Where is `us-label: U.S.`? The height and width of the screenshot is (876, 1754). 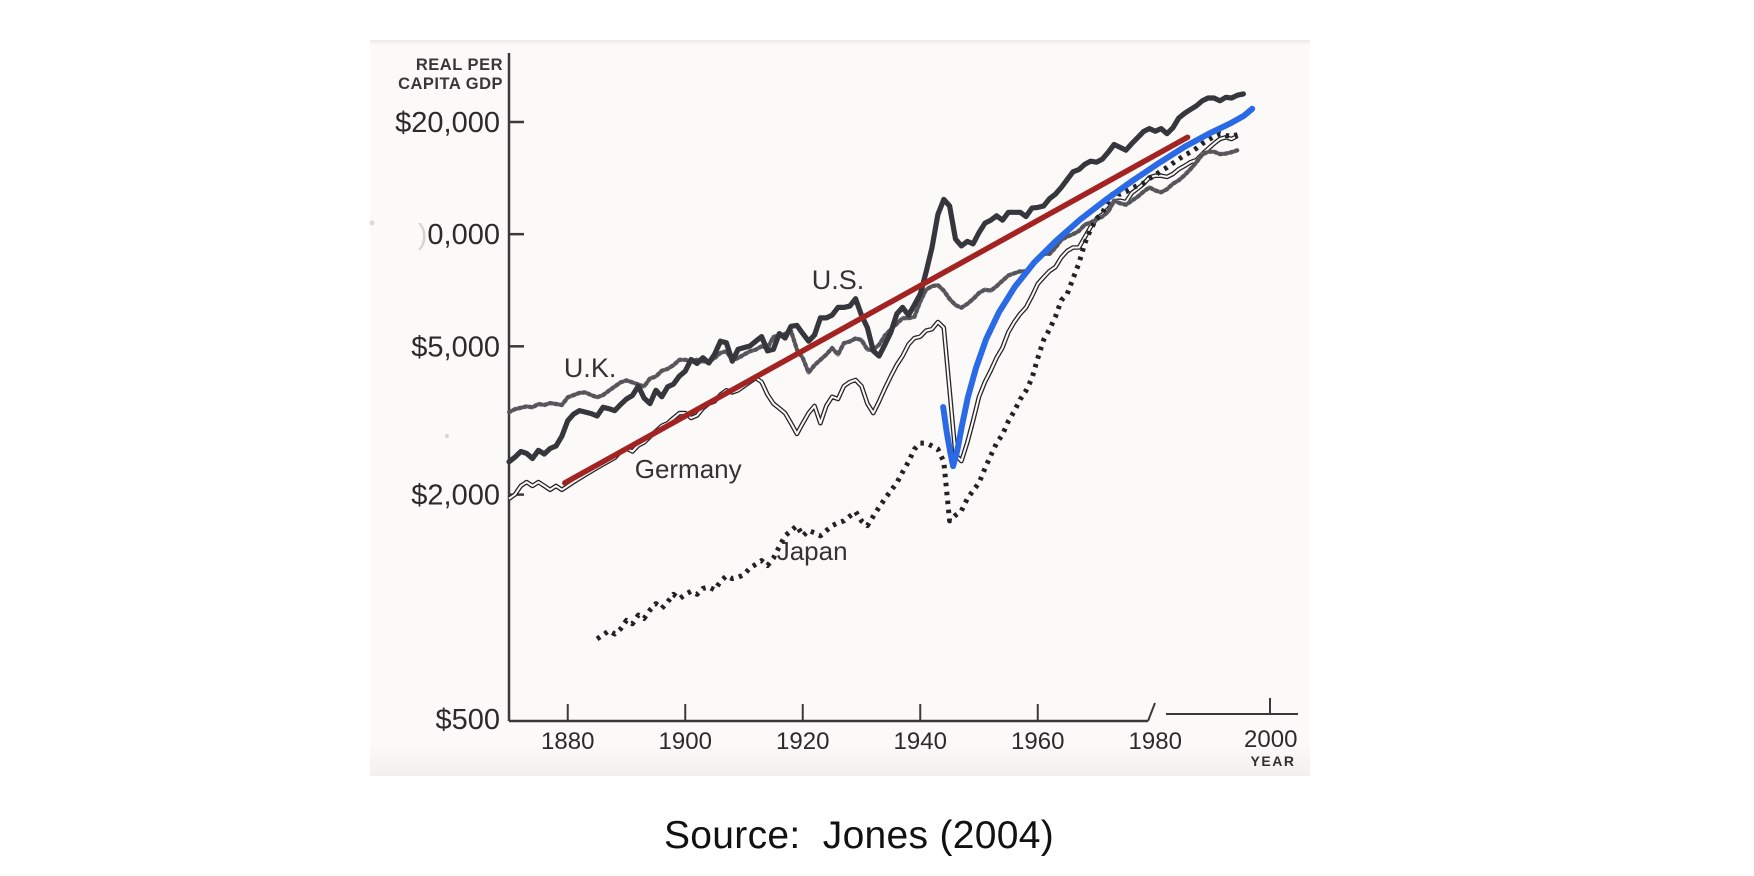 us-label: U.S. is located at coordinates (838, 280).